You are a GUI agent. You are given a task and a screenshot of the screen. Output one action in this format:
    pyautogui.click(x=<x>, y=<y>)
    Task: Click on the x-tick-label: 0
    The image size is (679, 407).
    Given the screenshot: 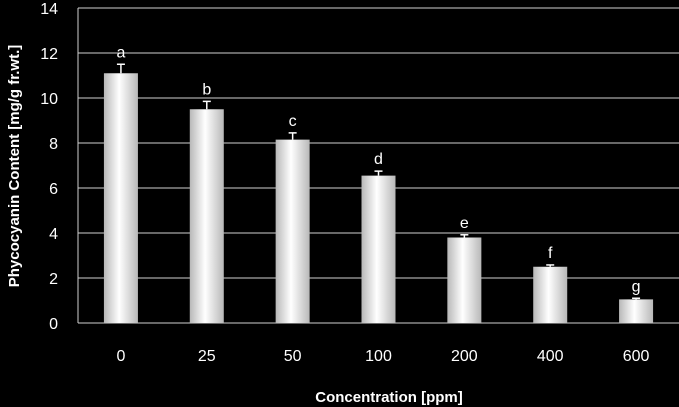 What is the action you would take?
    pyautogui.click(x=120, y=356)
    